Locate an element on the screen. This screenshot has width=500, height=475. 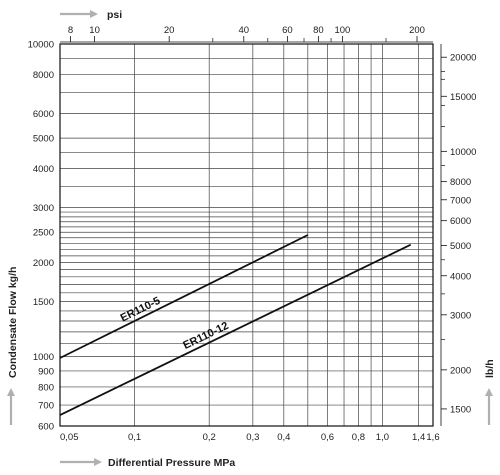
top-tick-label: 60 is located at coordinates (287, 30).